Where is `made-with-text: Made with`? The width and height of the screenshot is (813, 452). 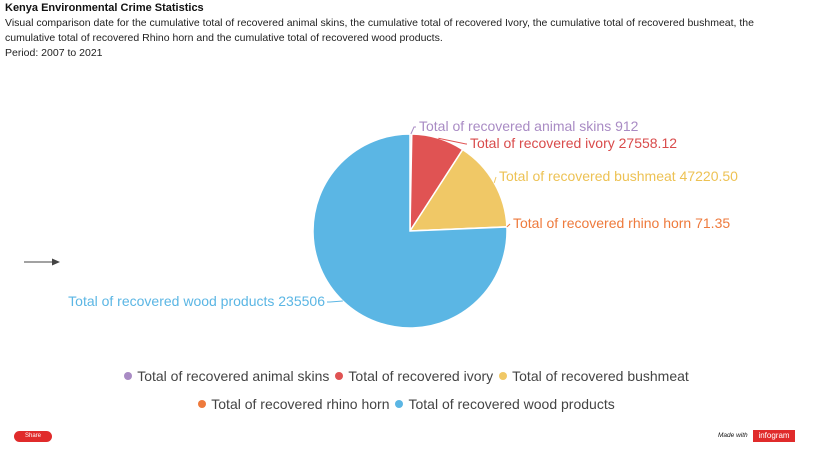 made-with-text: Made with is located at coordinates (733, 435).